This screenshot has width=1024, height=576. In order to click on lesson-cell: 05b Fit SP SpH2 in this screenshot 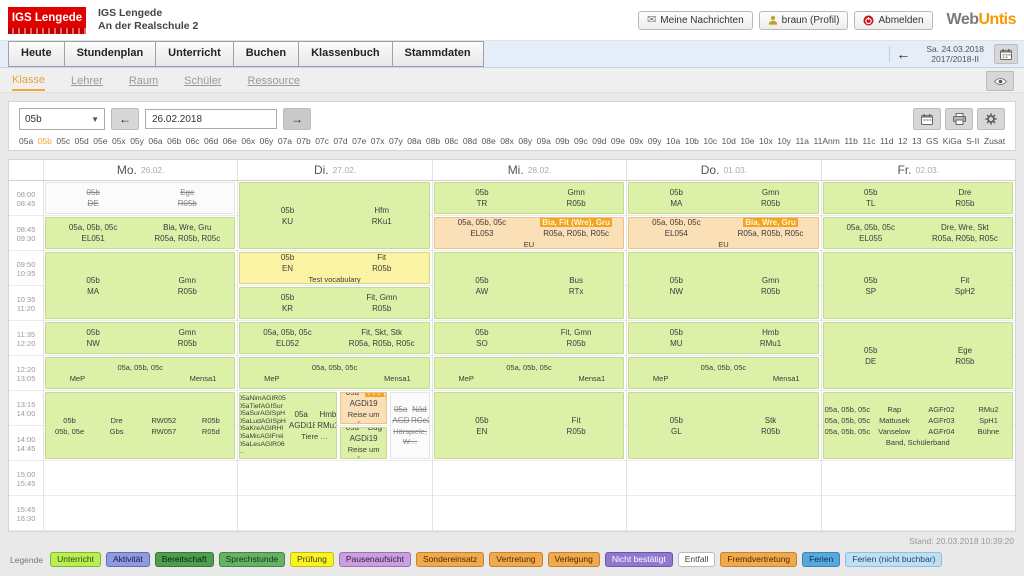, I will do `click(918, 285)`.